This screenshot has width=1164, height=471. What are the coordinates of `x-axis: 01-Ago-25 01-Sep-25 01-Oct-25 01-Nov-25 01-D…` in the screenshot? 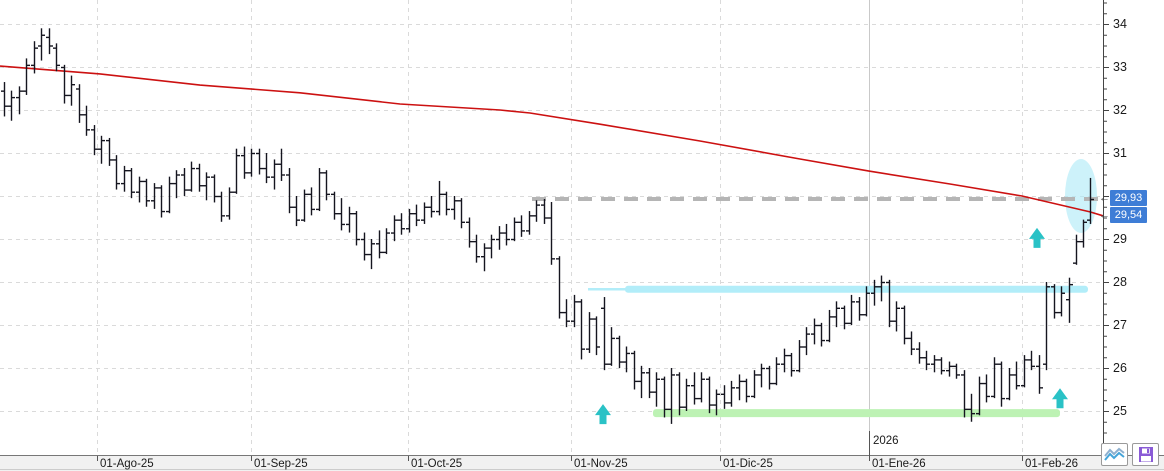 It's located at (582, 453).